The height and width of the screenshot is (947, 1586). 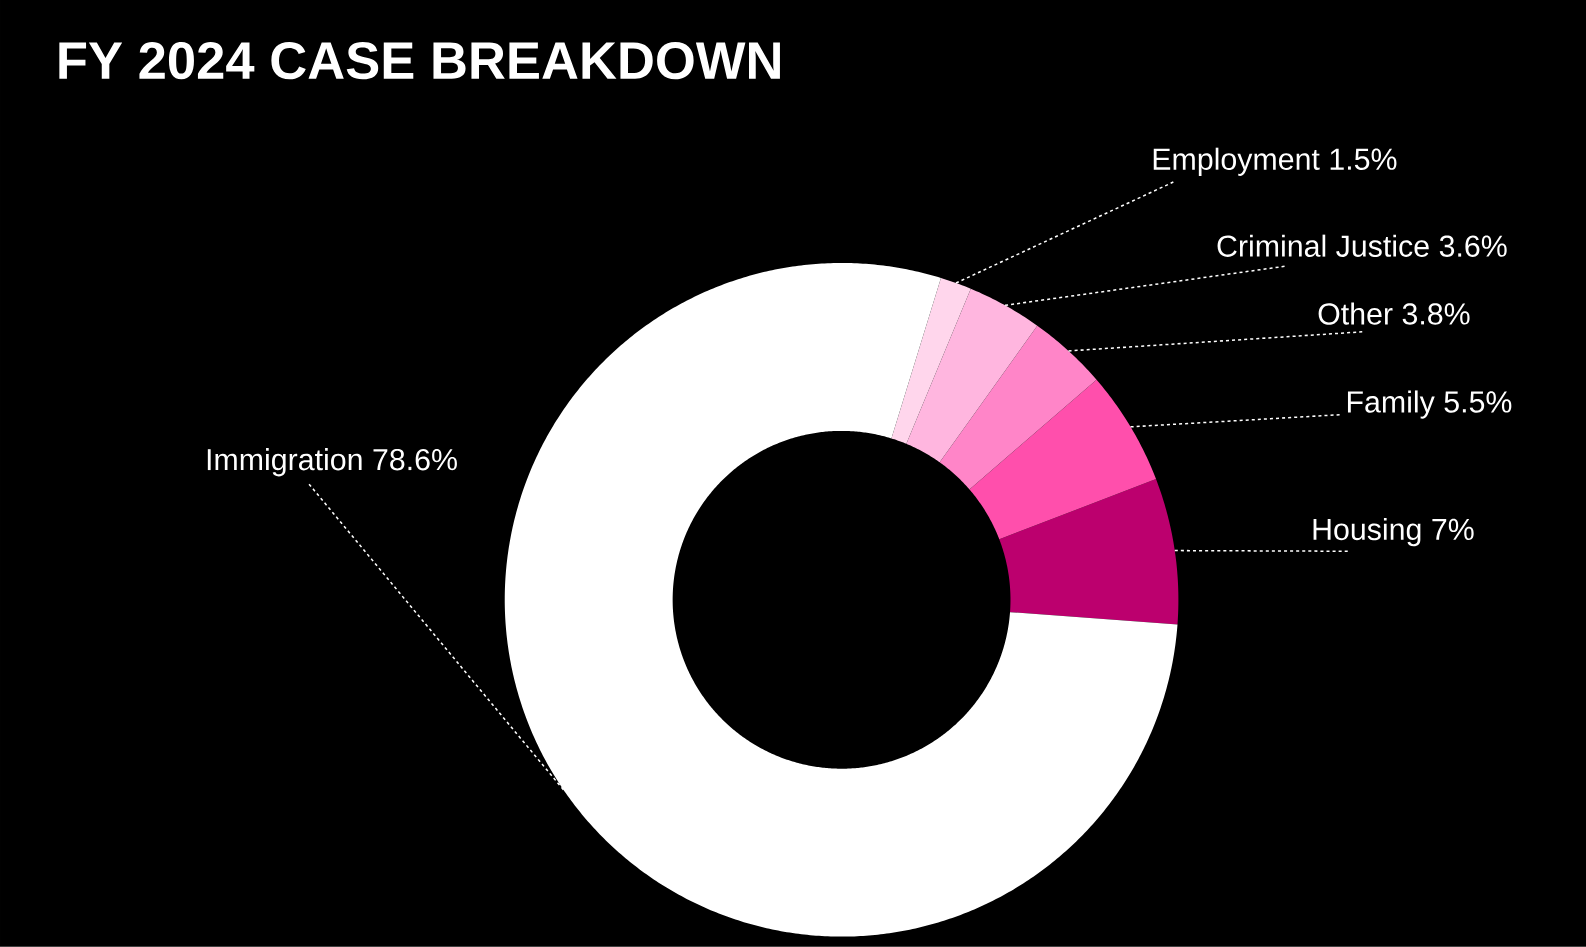 I want to click on slice-label: Criminal Justice, so click(x=1323, y=246).